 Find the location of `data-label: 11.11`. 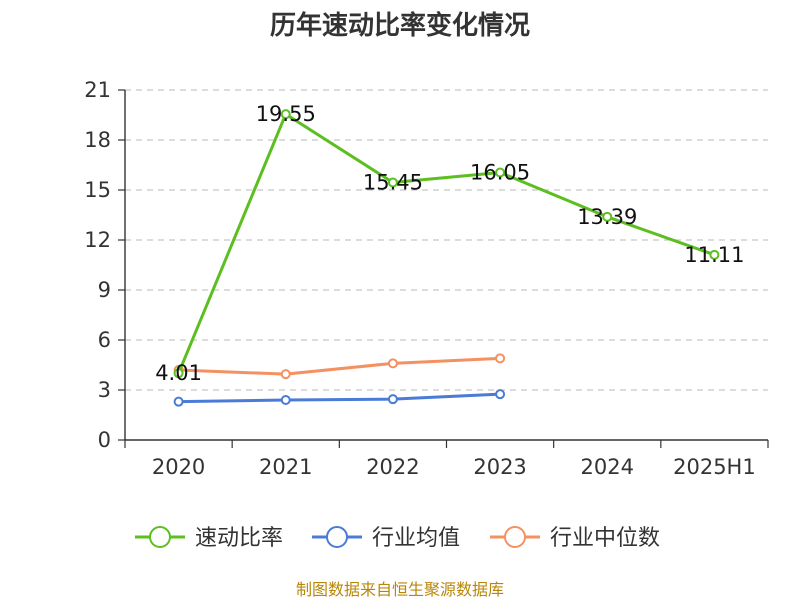

data-label: 11.11 is located at coordinates (714, 255).